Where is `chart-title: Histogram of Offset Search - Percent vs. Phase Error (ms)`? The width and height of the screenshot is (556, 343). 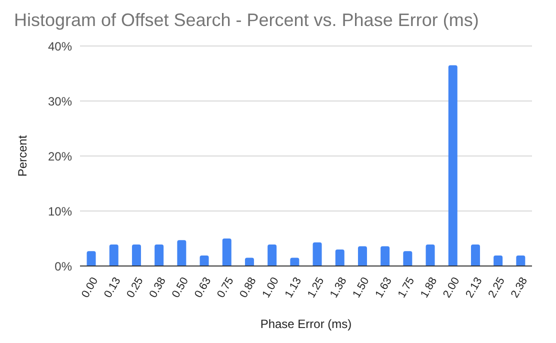
chart-title: Histogram of Offset Search - Percent vs. Phase Error (ms) is located at coordinates (246, 20).